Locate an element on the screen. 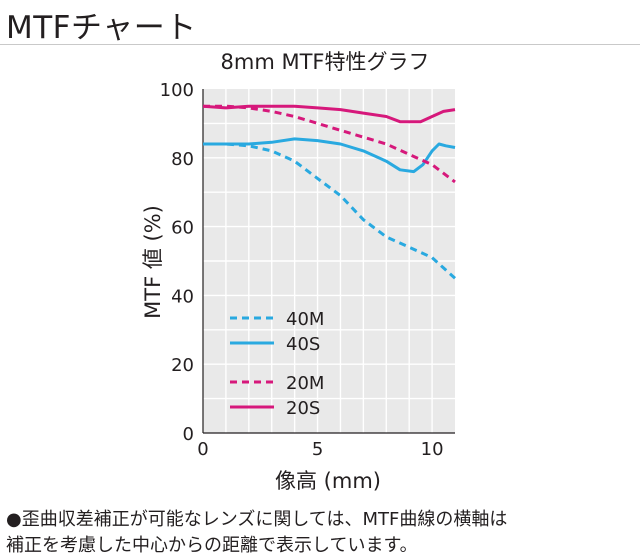  footnote-line-1: ●歪曲収差補正が可能なレンズに関しては、MTF曲線の横軸は is located at coordinates (257, 519).